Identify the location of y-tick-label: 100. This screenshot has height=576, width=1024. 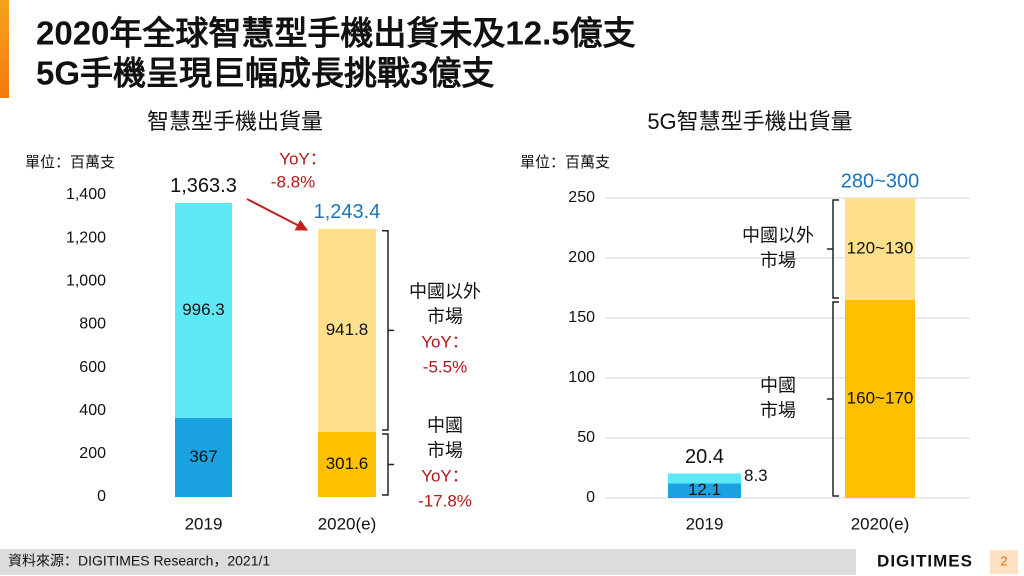
(581, 377).